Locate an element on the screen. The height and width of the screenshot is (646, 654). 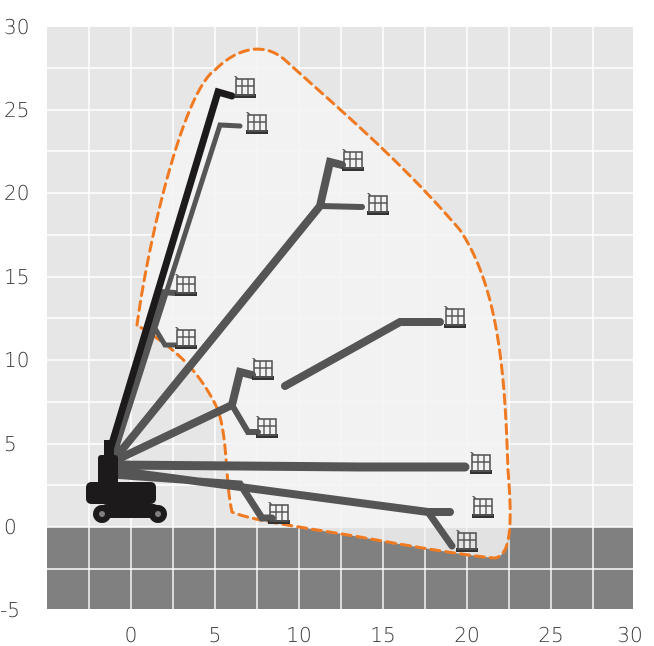
y-tick-label: 10 is located at coordinates (16, 360).